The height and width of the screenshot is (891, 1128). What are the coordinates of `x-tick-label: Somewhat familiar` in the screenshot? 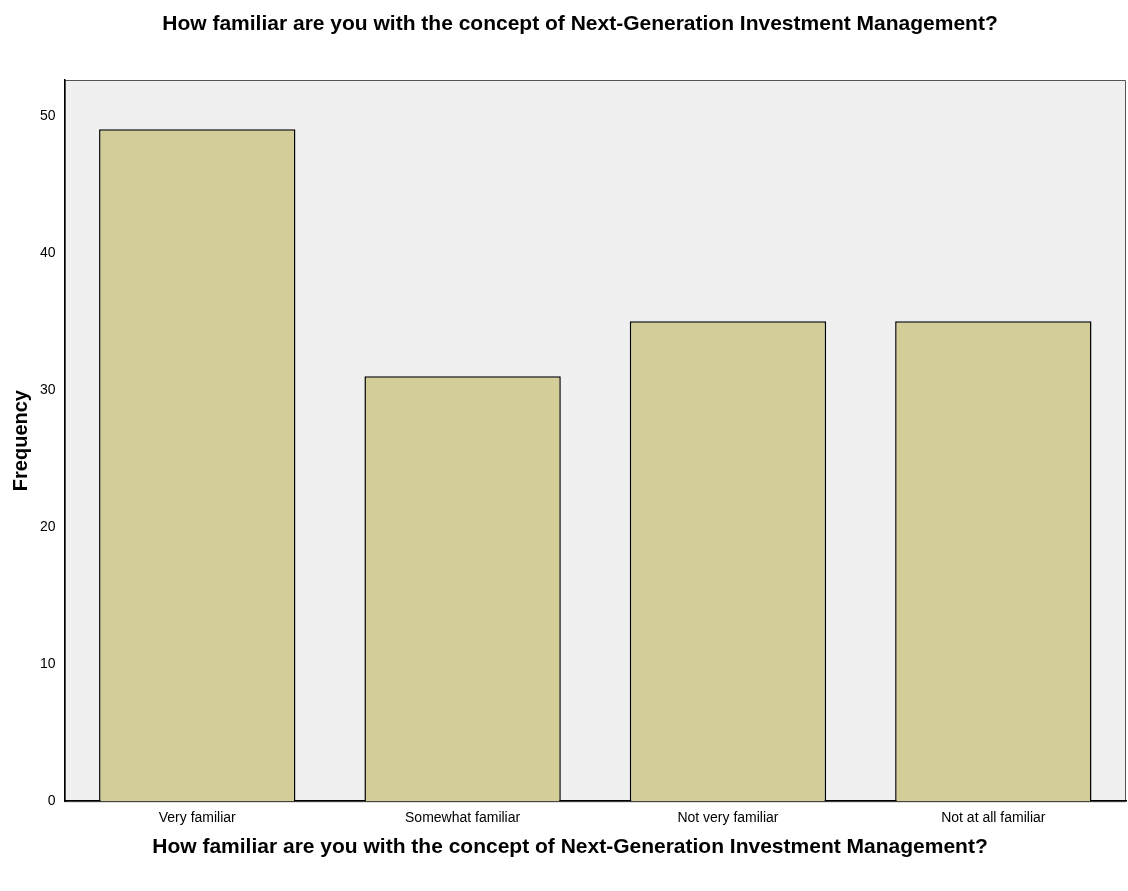 It's located at (463, 817).